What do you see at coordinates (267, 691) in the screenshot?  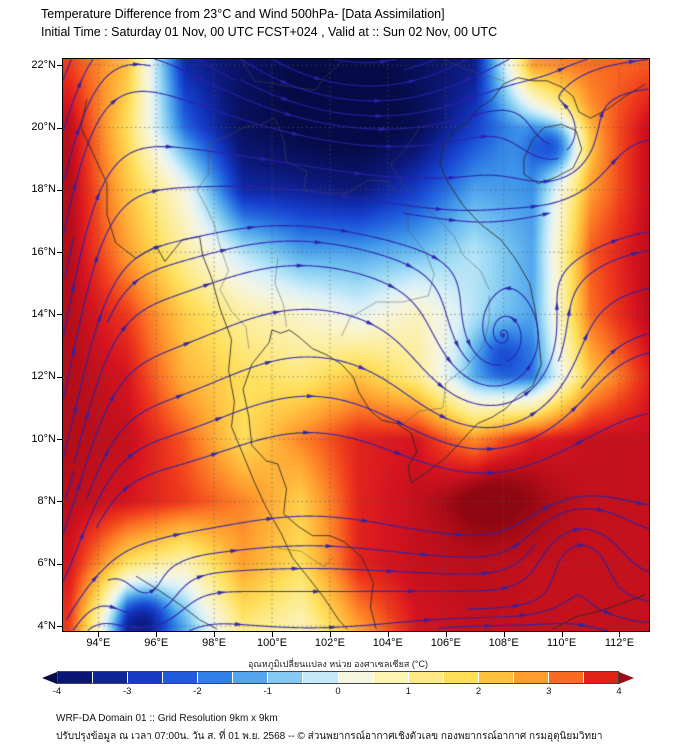 I see `colorbar-tick-label: -1` at bounding box center [267, 691].